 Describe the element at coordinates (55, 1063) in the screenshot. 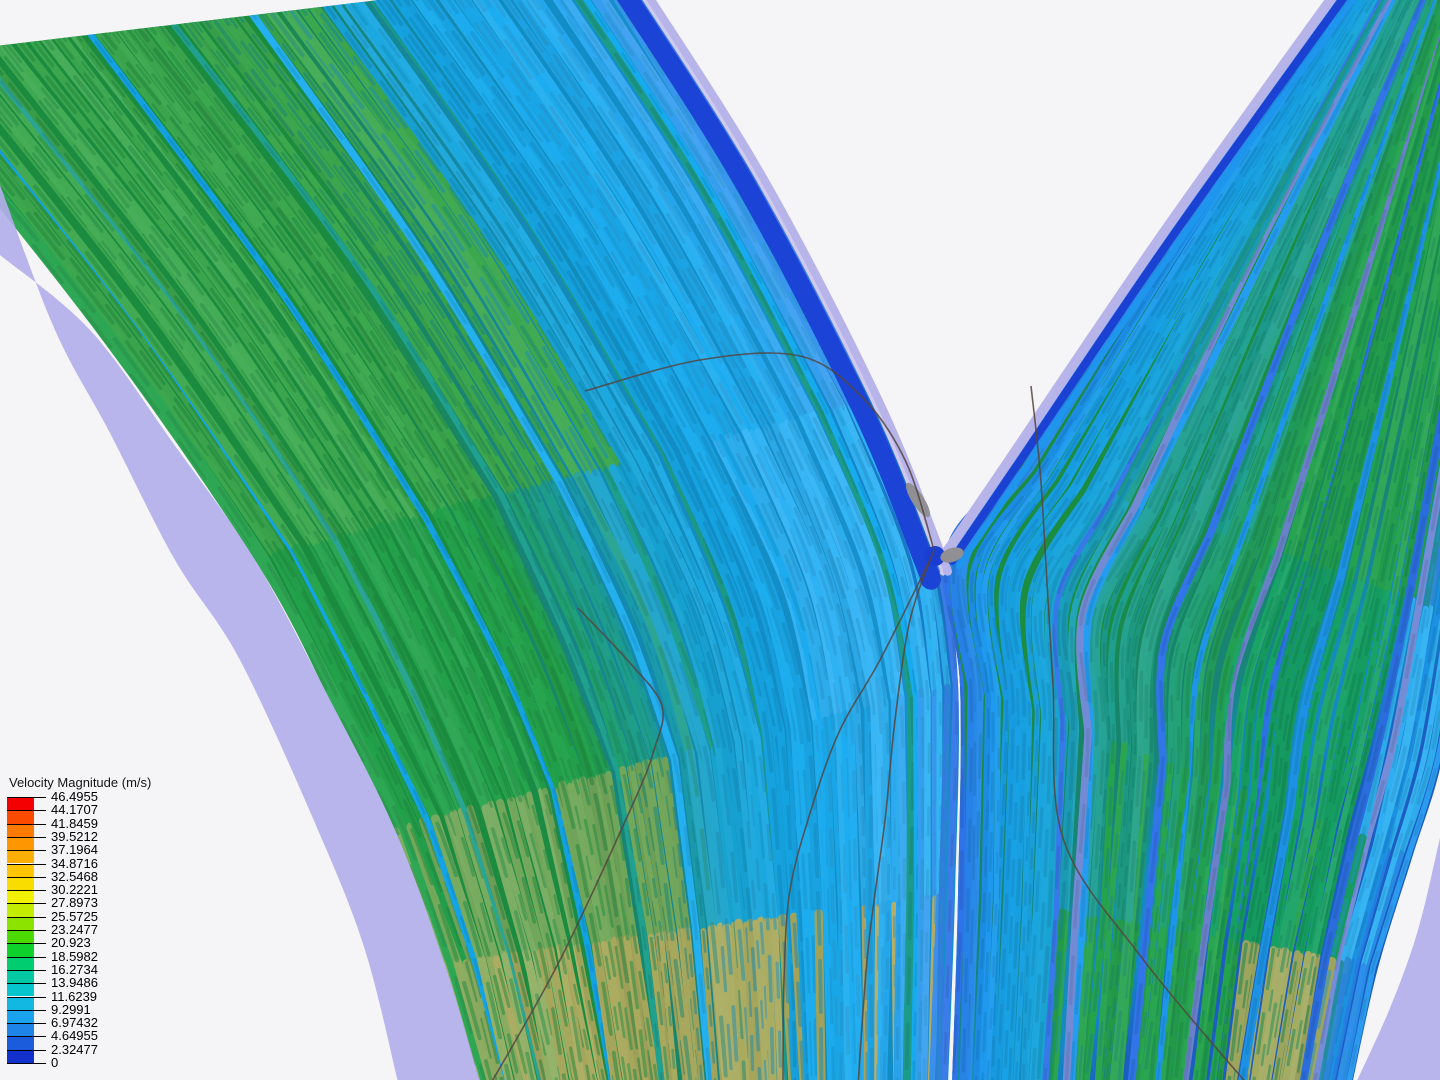

I see `legend-tick-label: 0` at that location.